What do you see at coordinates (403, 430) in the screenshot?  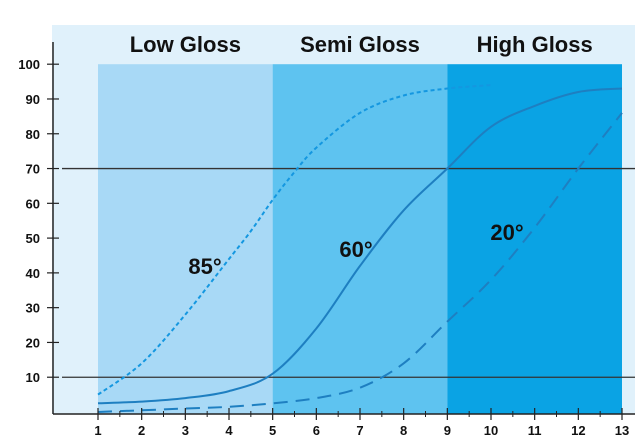 I see `x-tick-label: 8` at bounding box center [403, 430].